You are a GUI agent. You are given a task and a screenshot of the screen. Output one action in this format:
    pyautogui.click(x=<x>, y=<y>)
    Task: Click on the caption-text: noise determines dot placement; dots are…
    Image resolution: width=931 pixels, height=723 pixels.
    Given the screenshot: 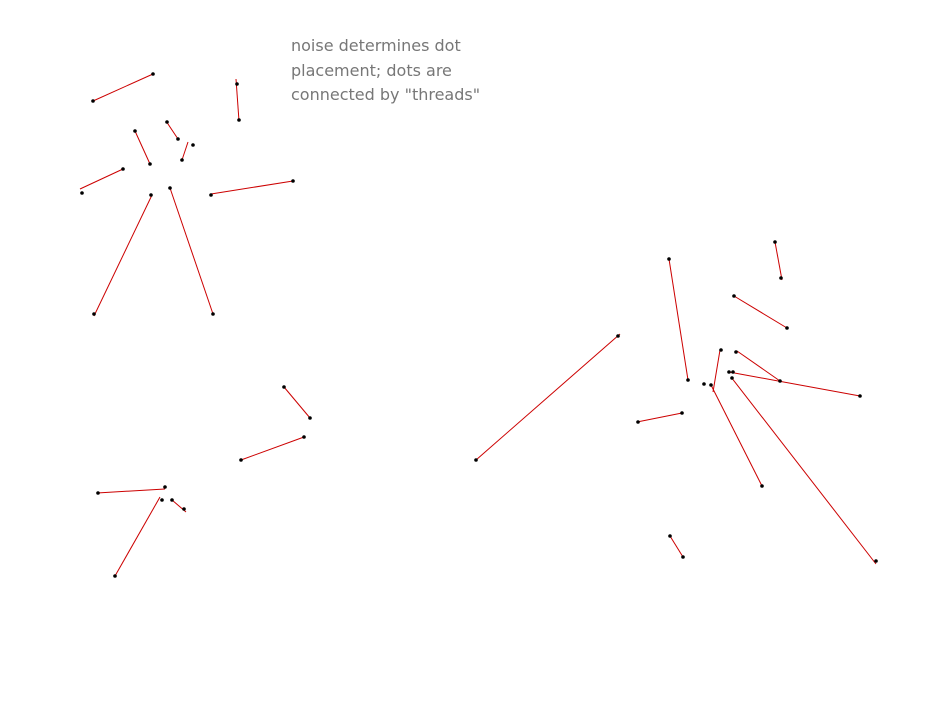 What is the action you would take?
    pyautogui.click(x=386, y=70)
    